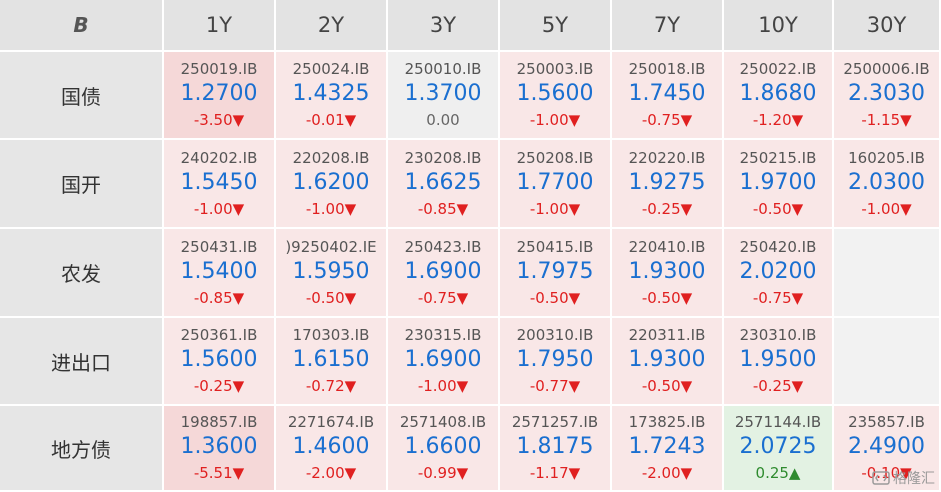 The height and width of the screenshot is (492, 941). What do you see at coordinates (81, 95) in the screenshot?
I see `row-header: 国债` at bounding box center [81, 95].